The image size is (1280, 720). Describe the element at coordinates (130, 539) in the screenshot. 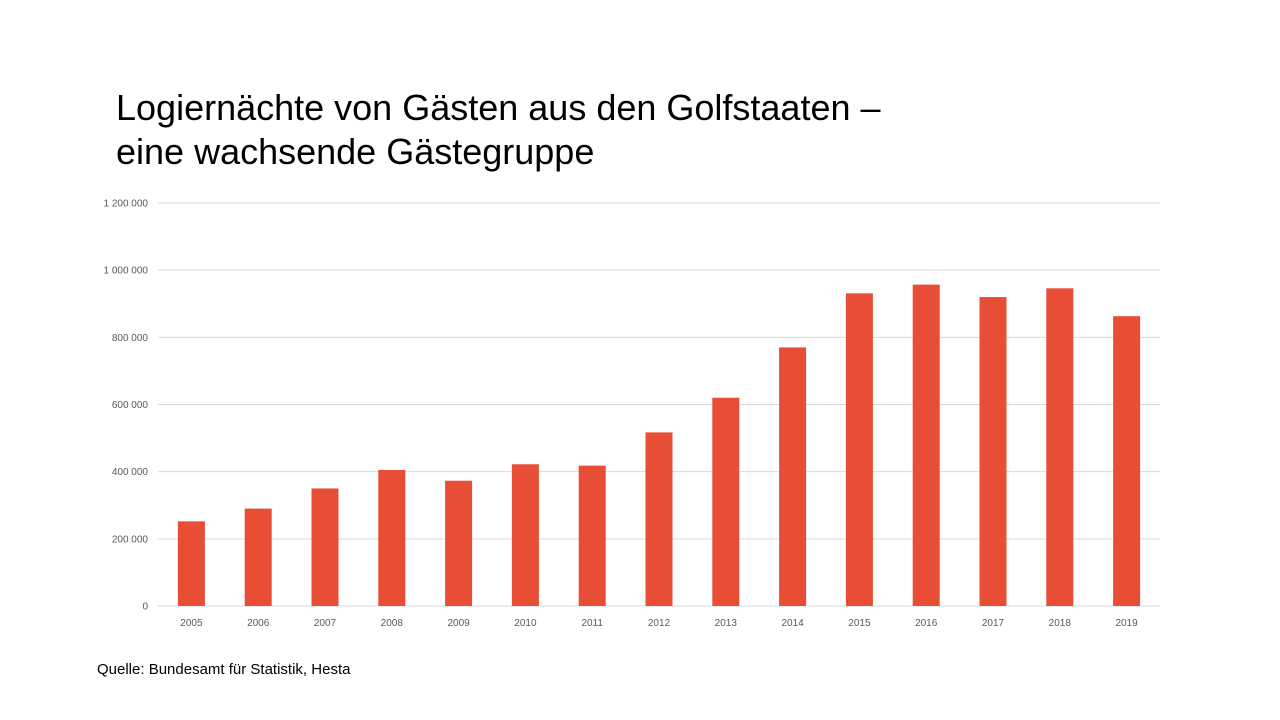

I see `y-tick-label: 200 000` at that location.